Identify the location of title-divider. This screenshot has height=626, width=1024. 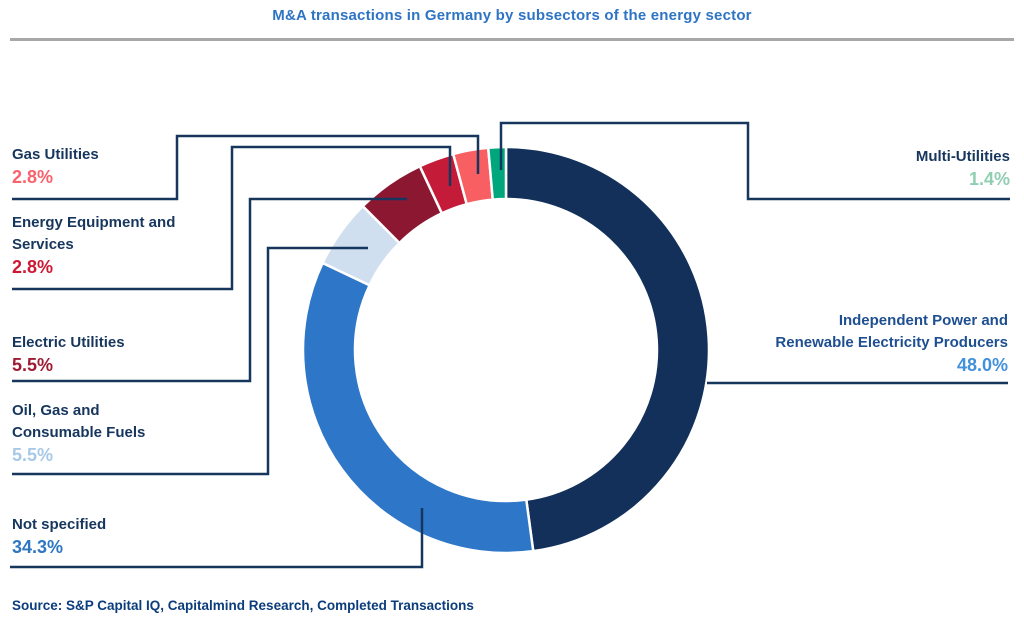
(512, 39).